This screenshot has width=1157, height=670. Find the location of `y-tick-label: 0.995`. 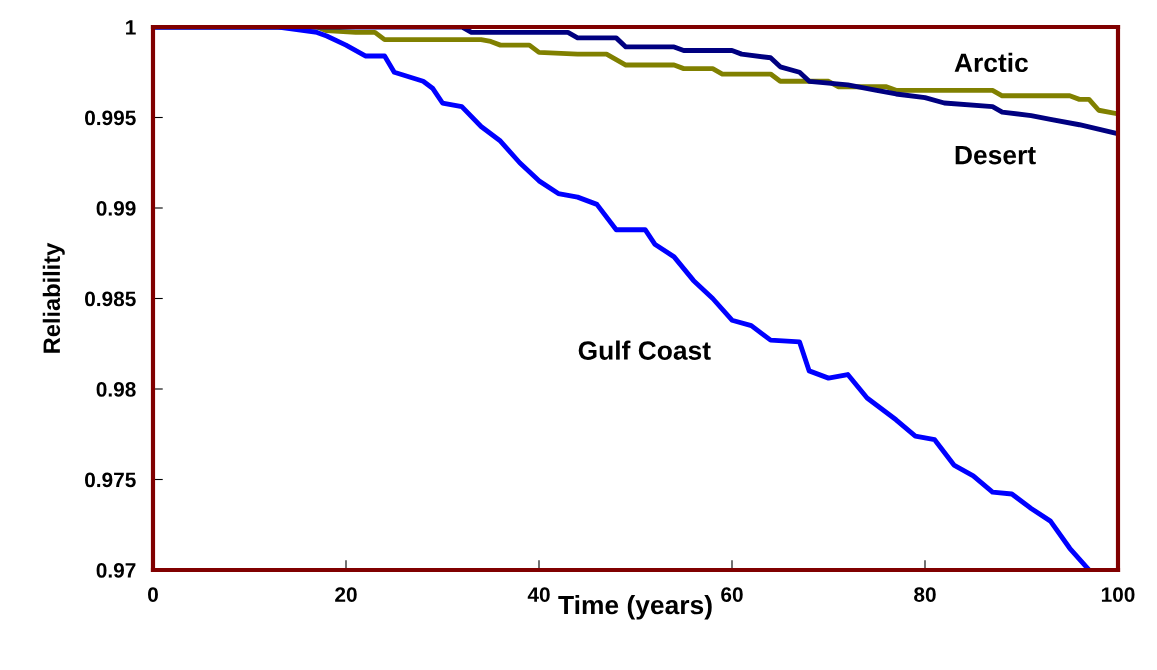

y-tick-label: 0.995 is located at coordinates (110, 118).